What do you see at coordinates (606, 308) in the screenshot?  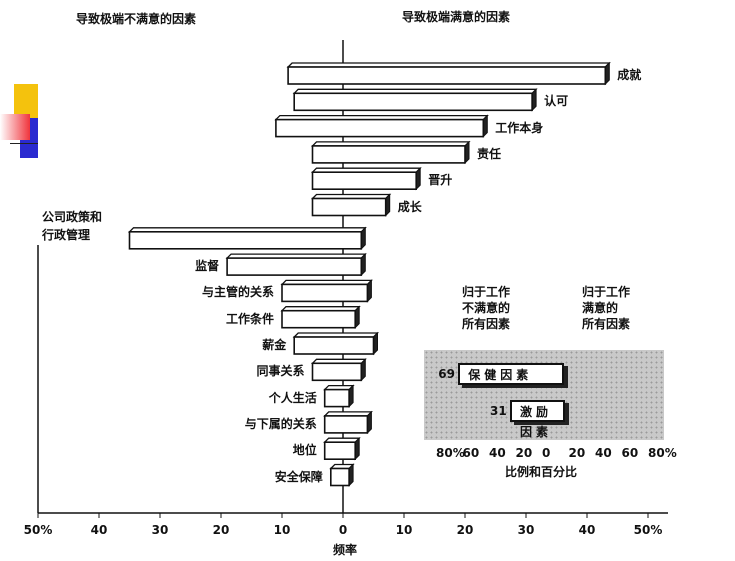 I see `inset-right-label: 归于工作 满意的 所有因素` at bounding box center [606, 308].